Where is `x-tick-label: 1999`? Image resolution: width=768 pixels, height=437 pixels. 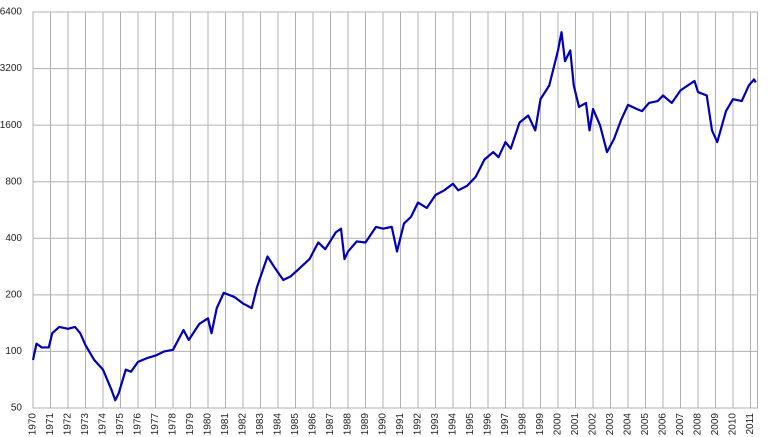
x-tick-label: 1999 is located at coordinates (540, 424).